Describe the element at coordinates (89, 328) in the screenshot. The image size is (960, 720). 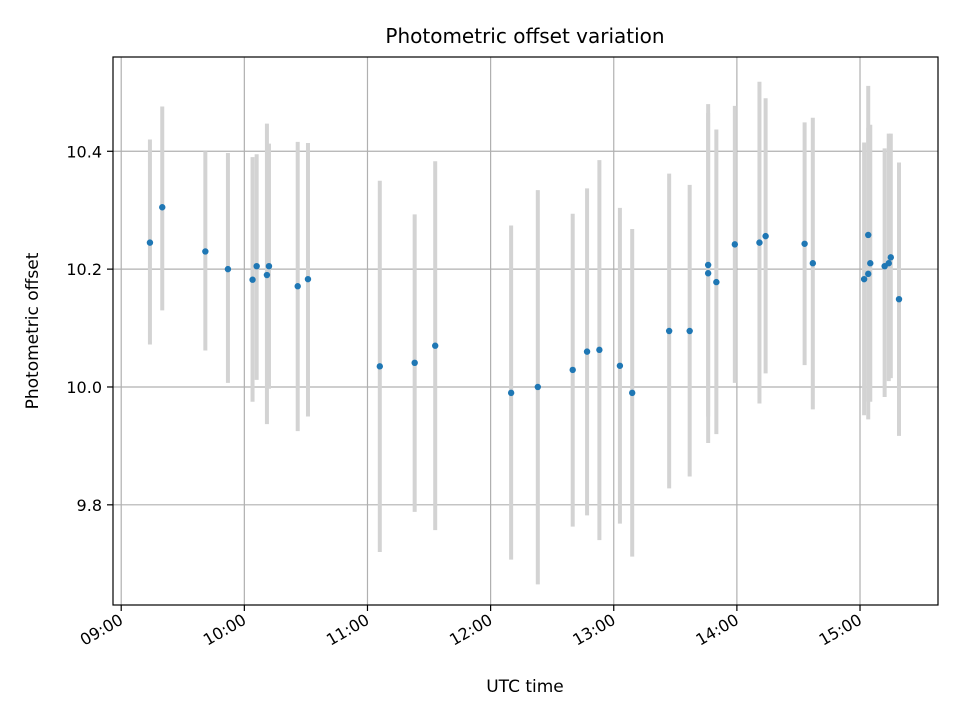
I see `y-axis-ticks: 9.8 10.0 10.2 10.4` at that location.